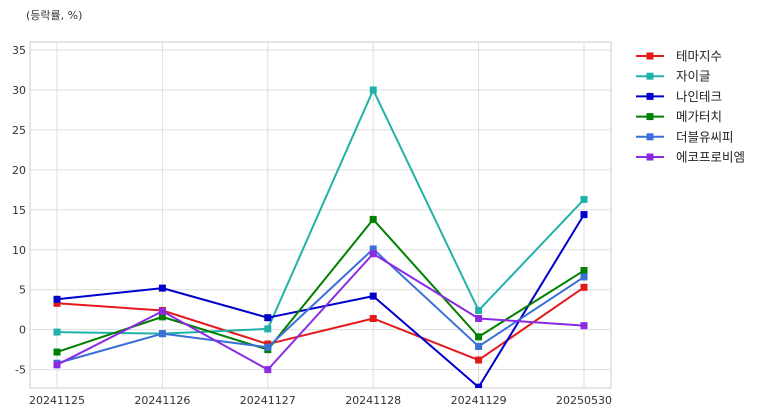  I want to click on y-tick-label: 15, so click(19, 210).